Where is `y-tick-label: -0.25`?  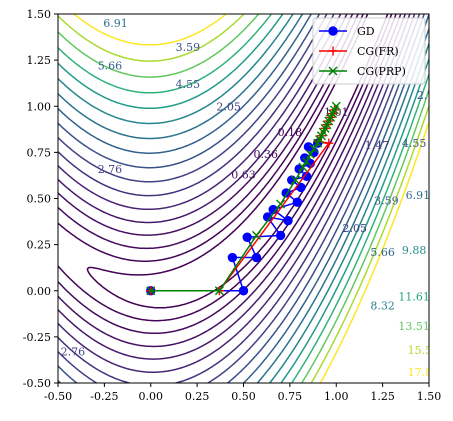
y-tick-label: -0.25 is located at coordinates (37, 337).